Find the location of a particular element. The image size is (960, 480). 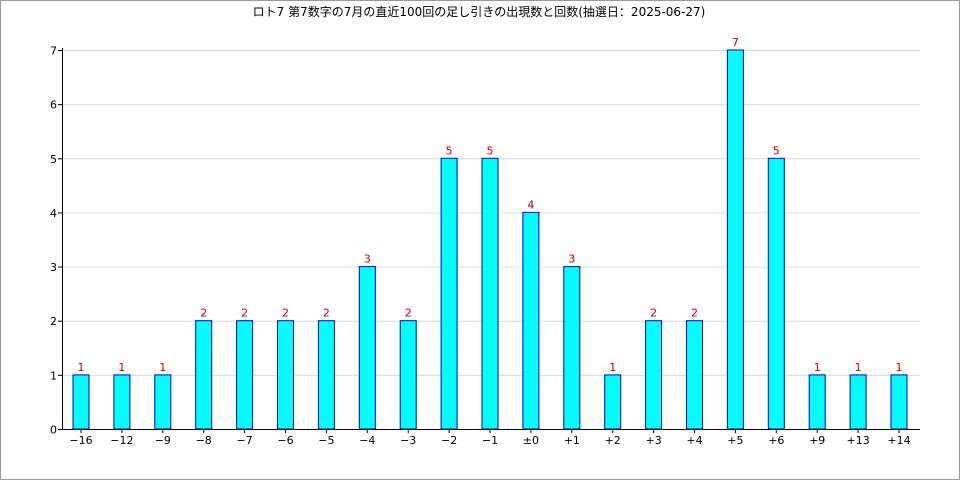

x-tick-label: −8 is located at coordinates (204, 440).